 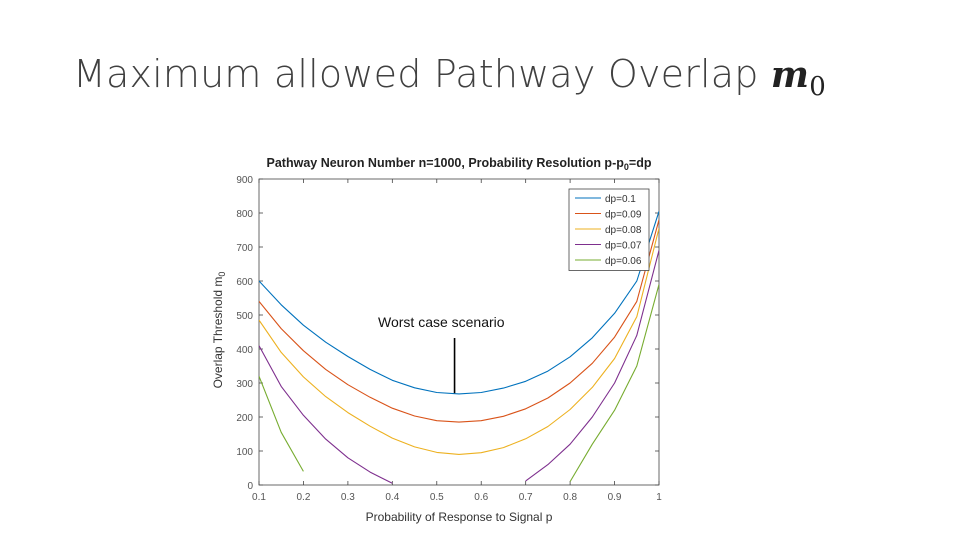 What do you see at coordinates (303, 497) in the screenshot?
I see `x-tick-label: 0.2` at bounding box center [303, 497].